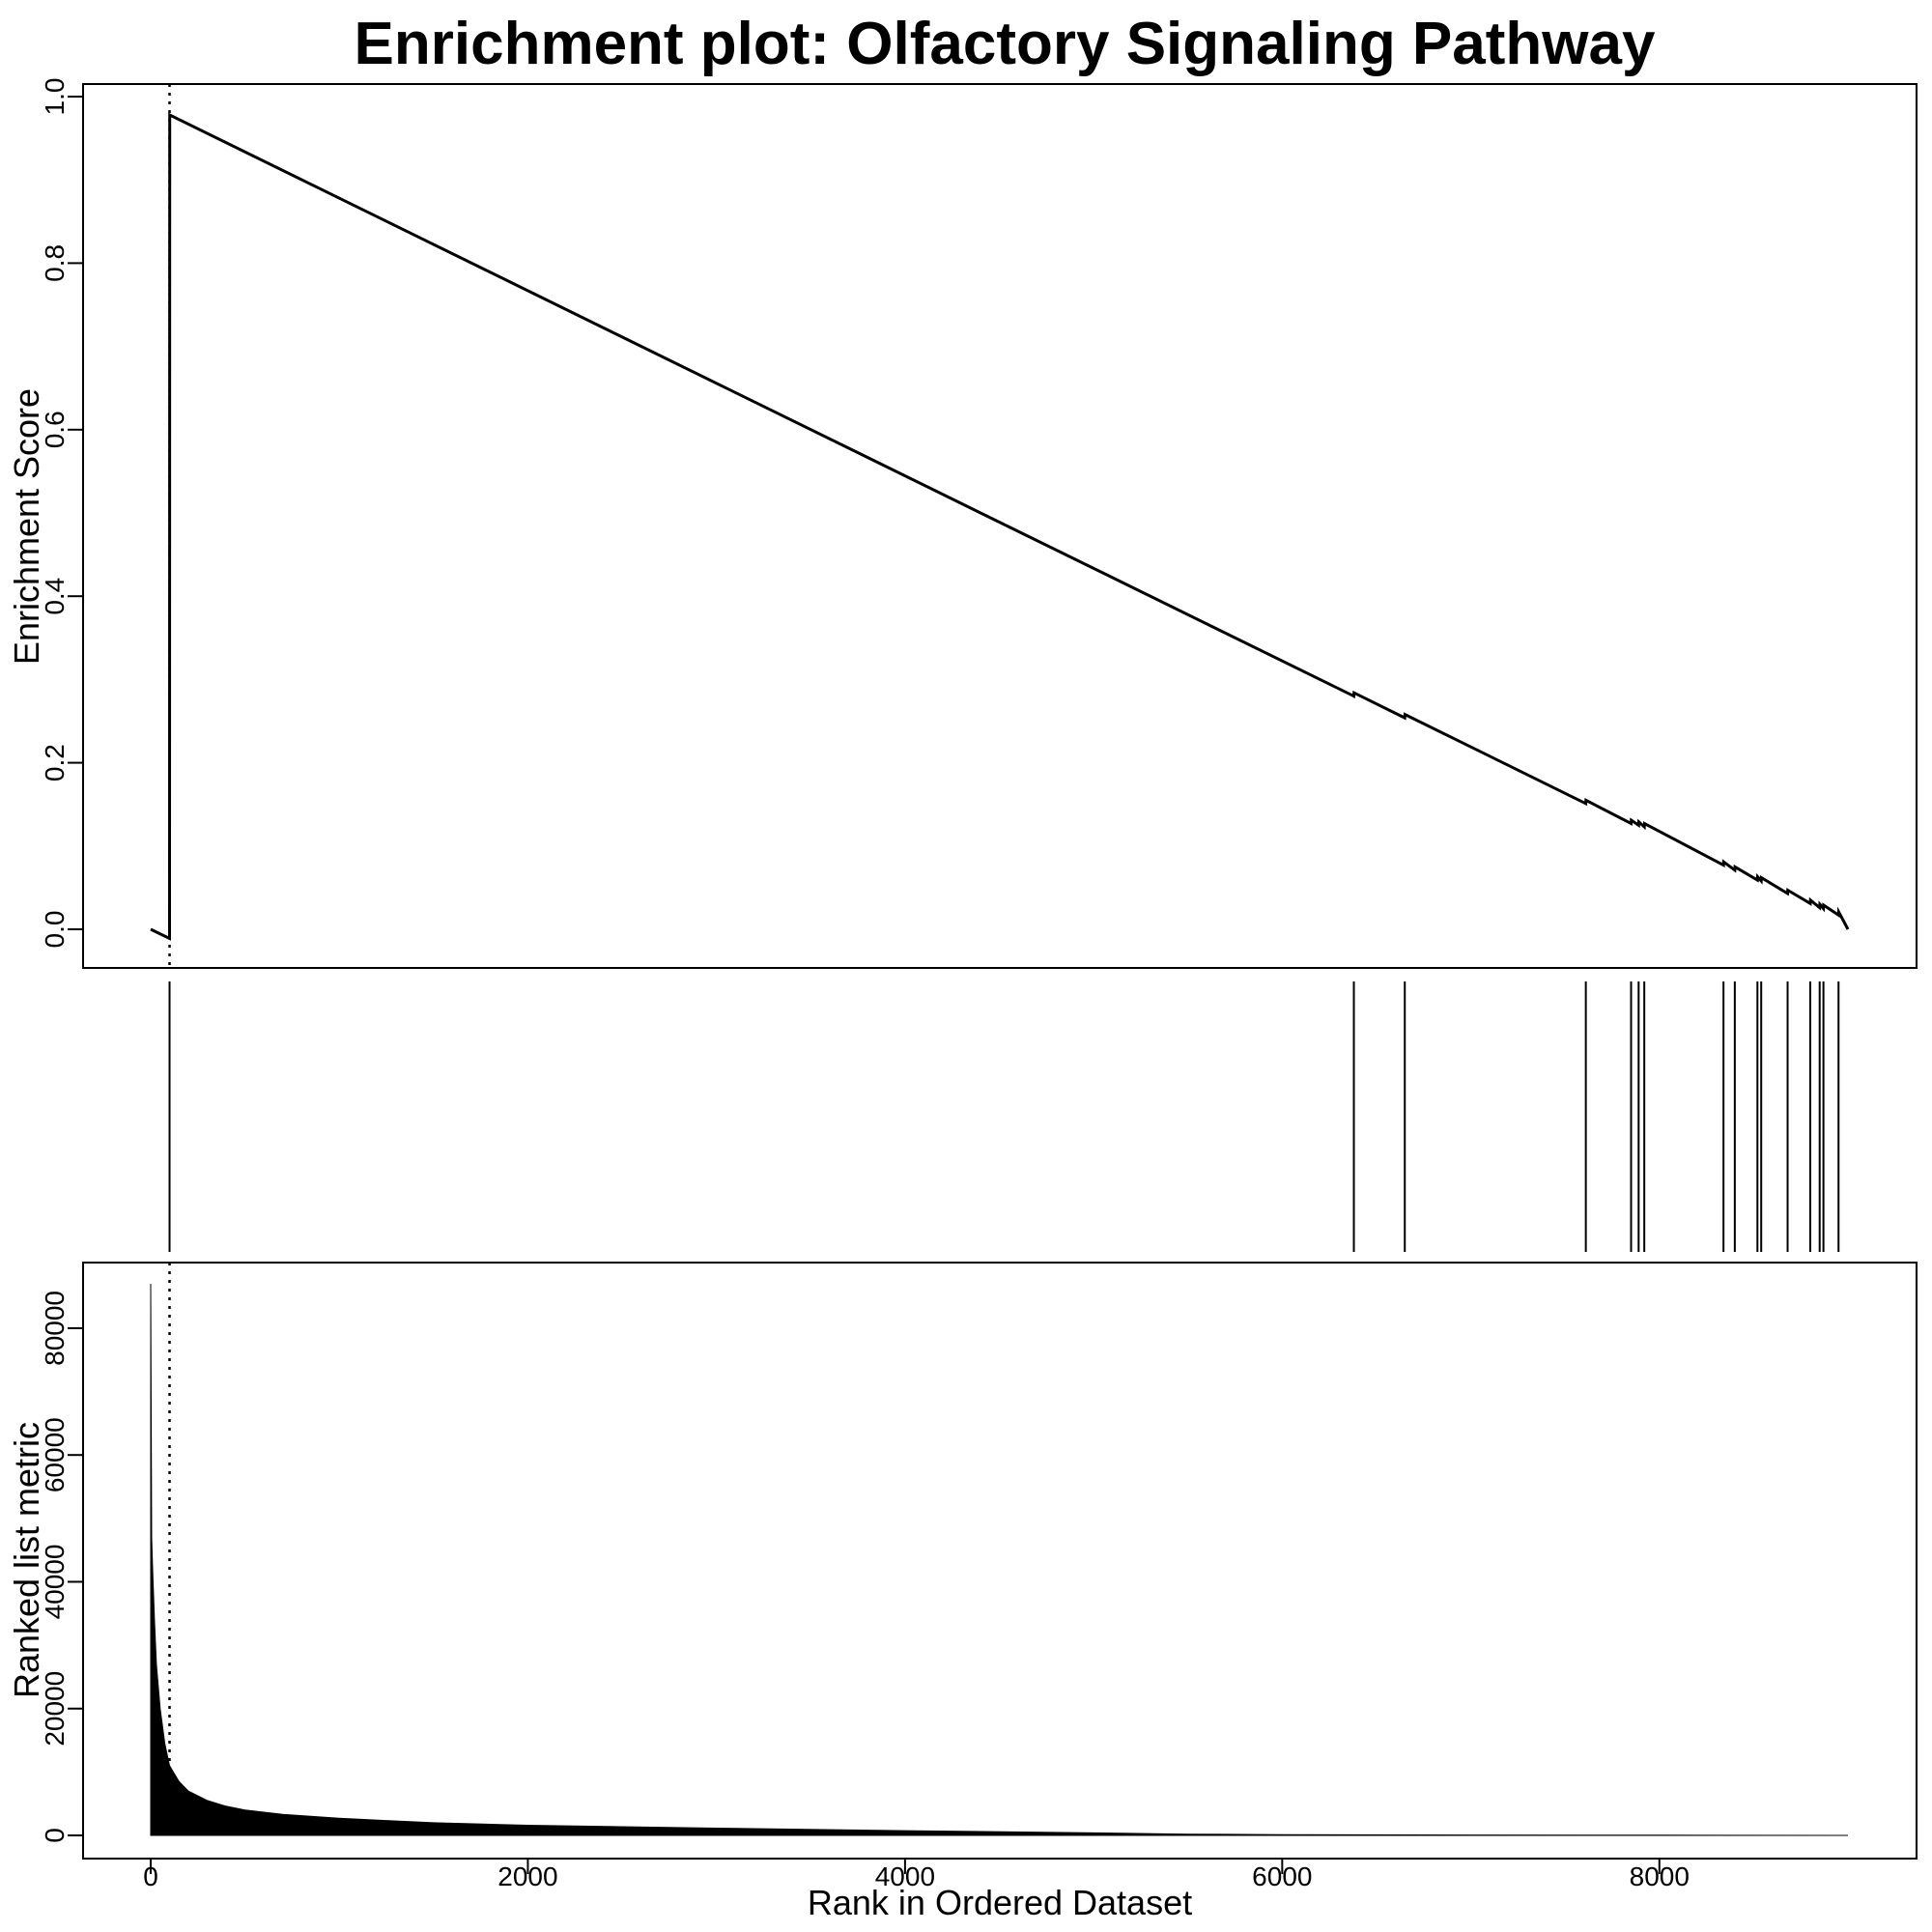  Describe the element at coordinates (55, 1709) in the screenshot. I see `ranked-y-tick-label: 20000` at that location.